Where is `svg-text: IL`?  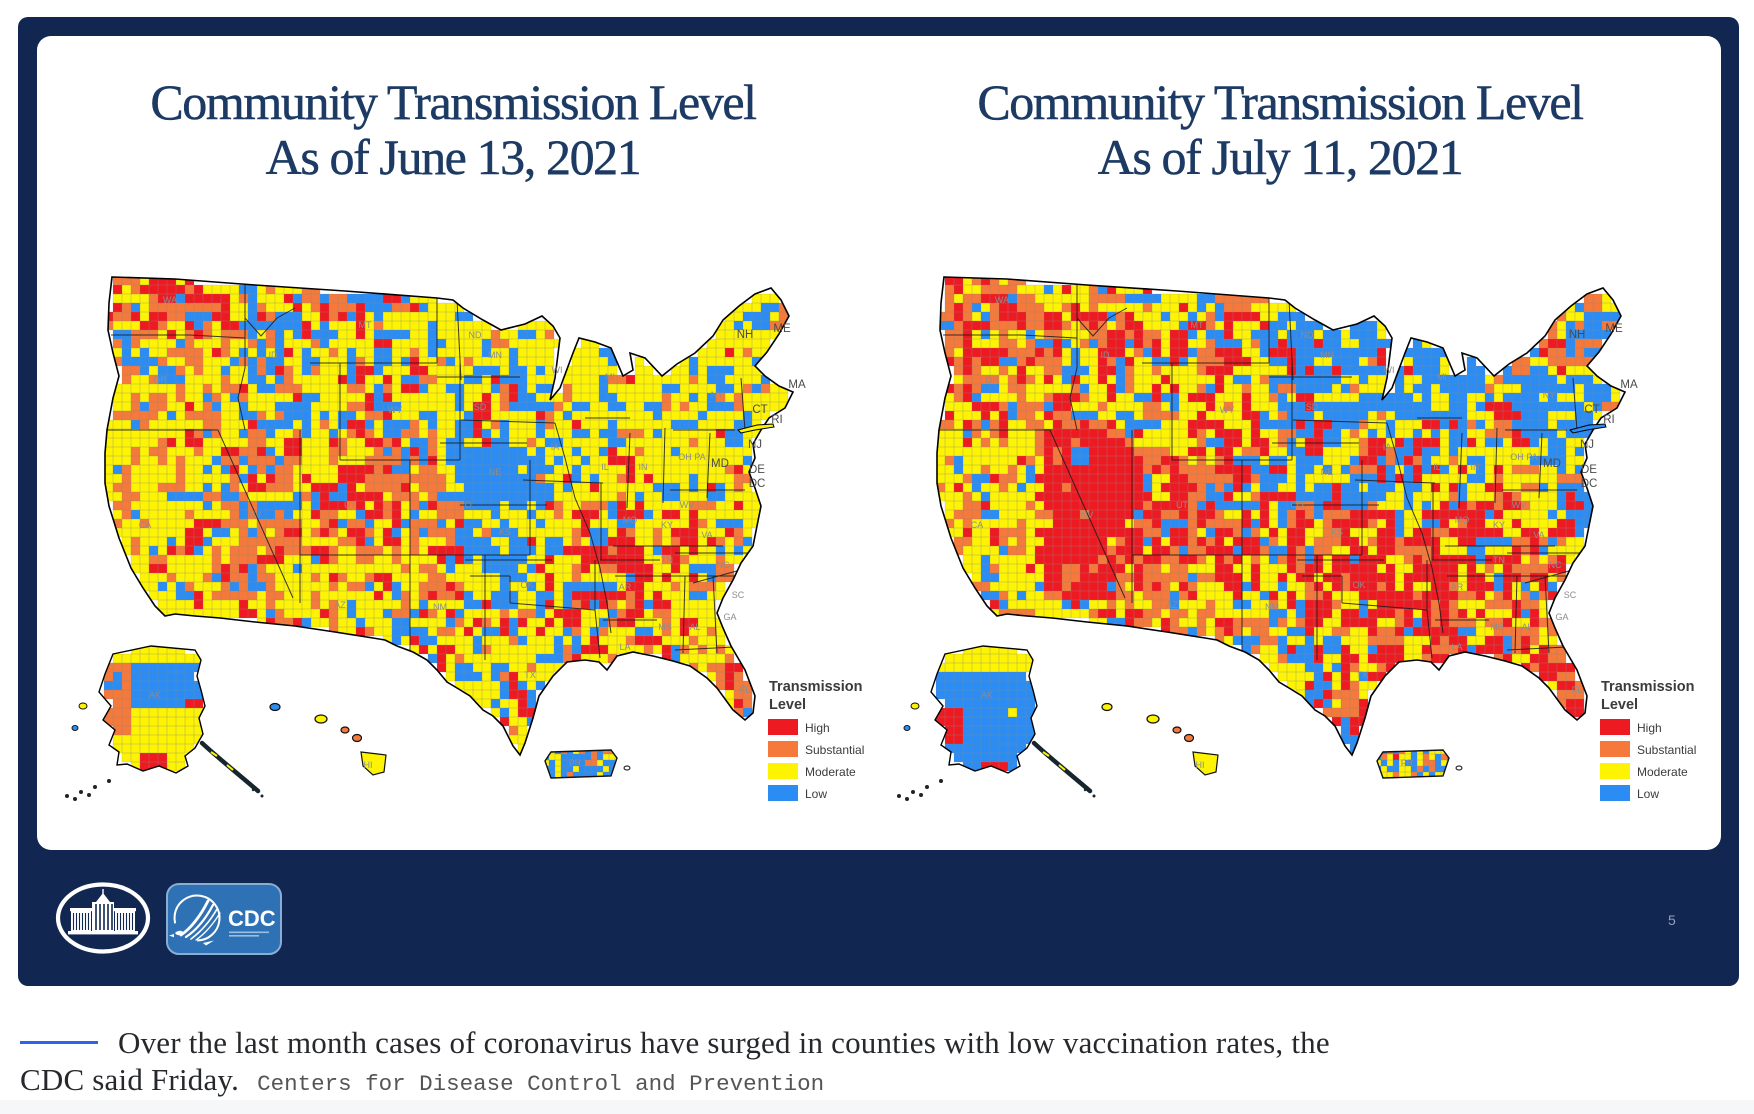 svg-text: IL is located at coordinates (1437, 467).